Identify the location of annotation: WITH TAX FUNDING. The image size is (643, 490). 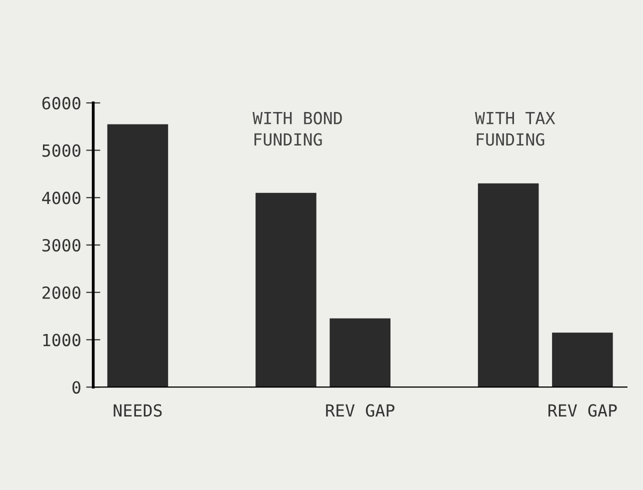
(515, 129).